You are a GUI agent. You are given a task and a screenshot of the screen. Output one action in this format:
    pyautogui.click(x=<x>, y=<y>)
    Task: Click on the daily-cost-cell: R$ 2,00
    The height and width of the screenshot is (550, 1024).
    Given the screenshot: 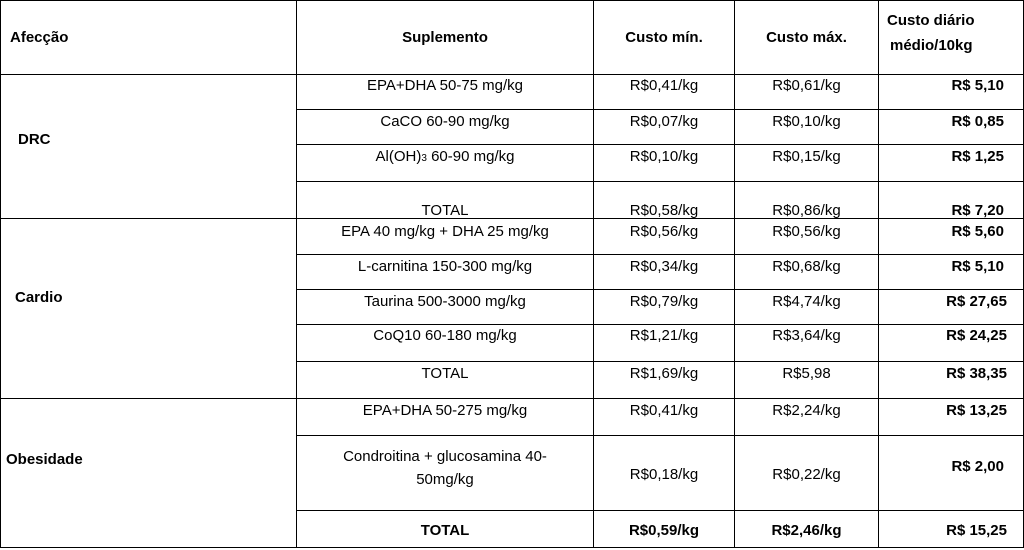 What is the action you would take?
    pyautogui.click(x=977, y=466)
    